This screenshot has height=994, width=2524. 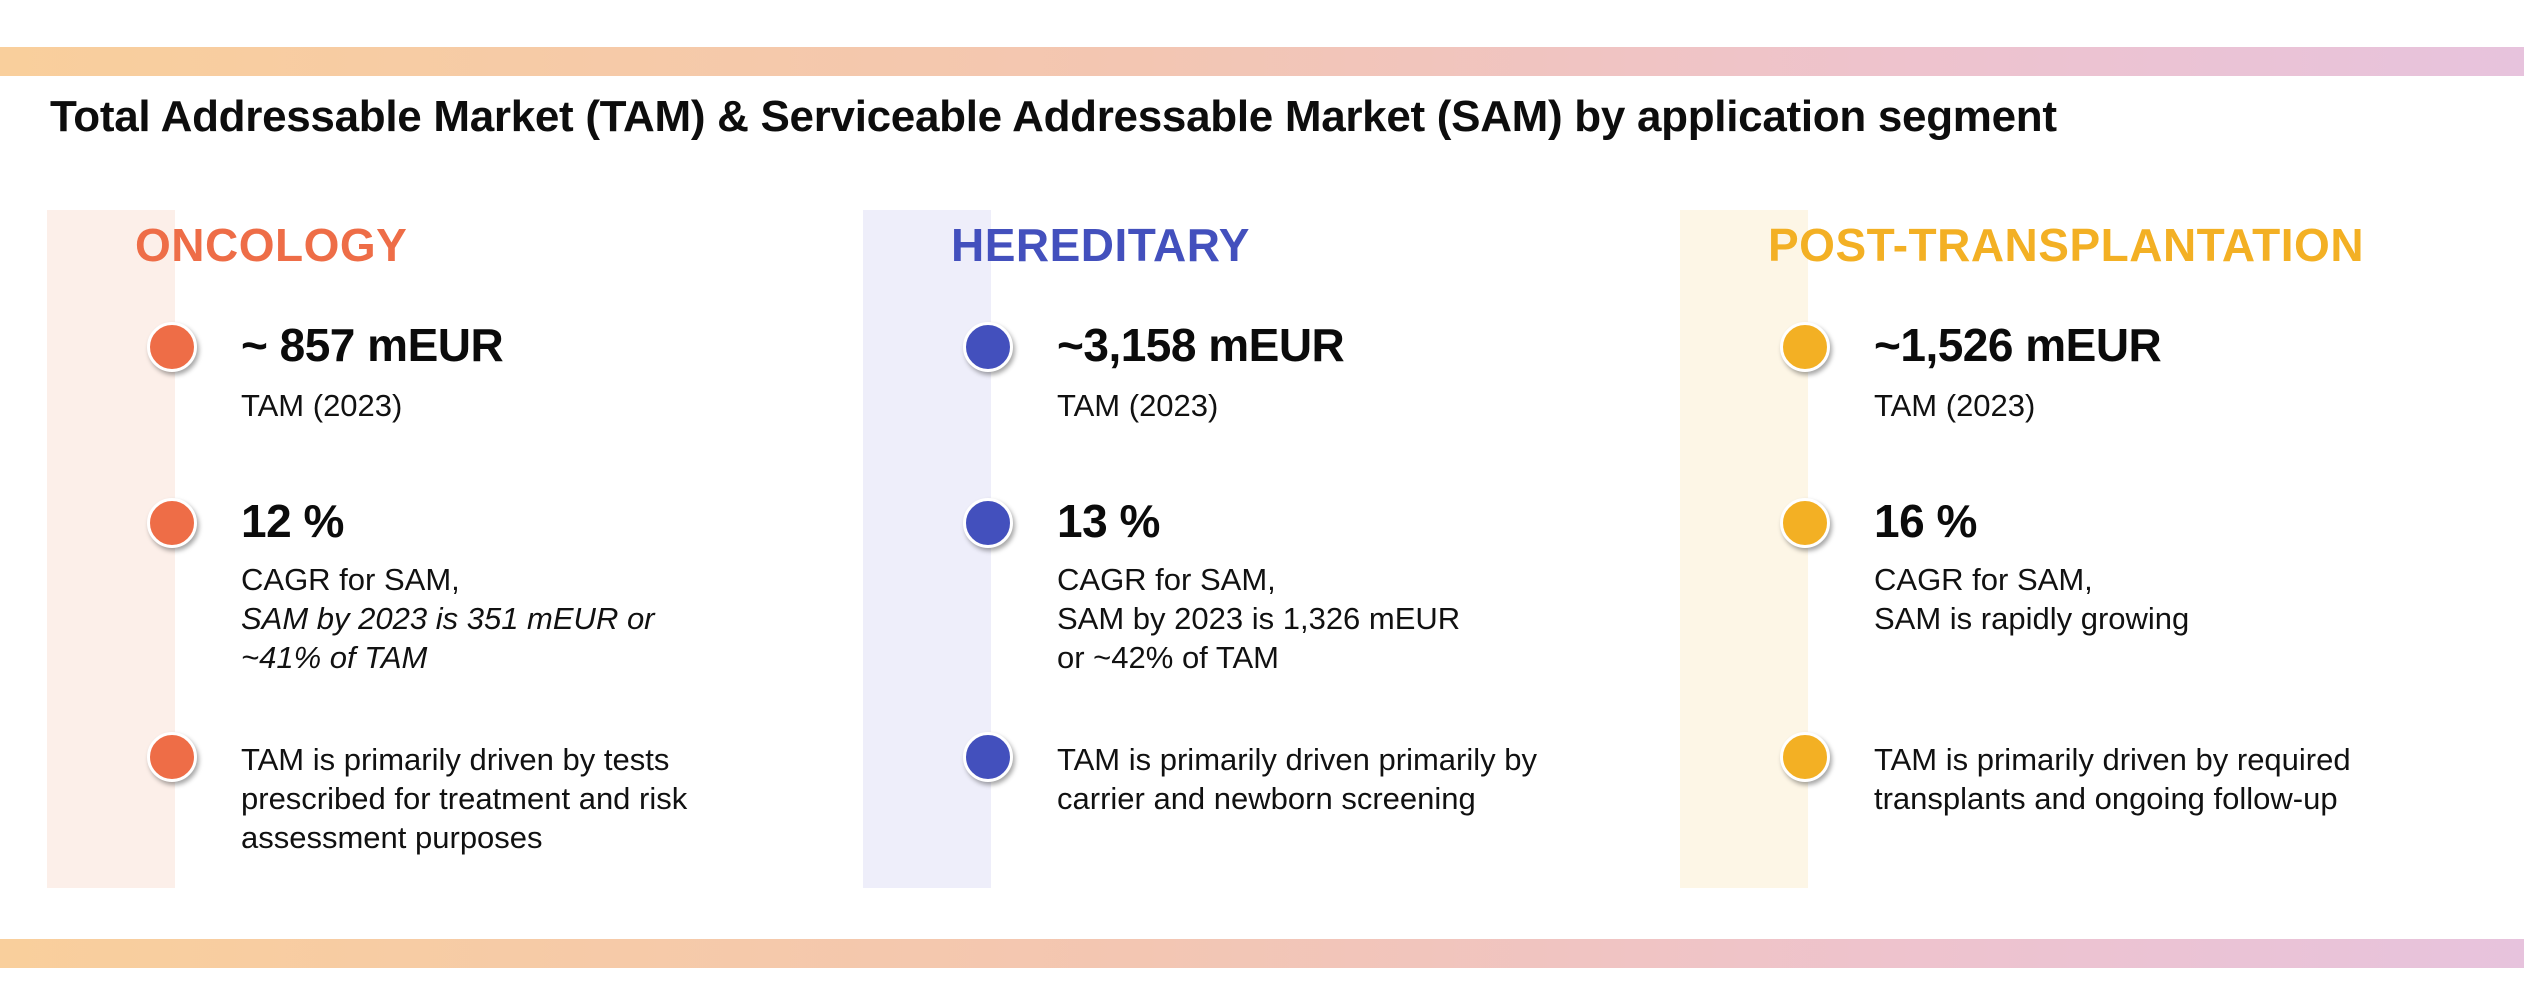 I want to click on cagr-description: CAGR for SAM, SAM is rapidly growing, so click(x=2031, y=599).